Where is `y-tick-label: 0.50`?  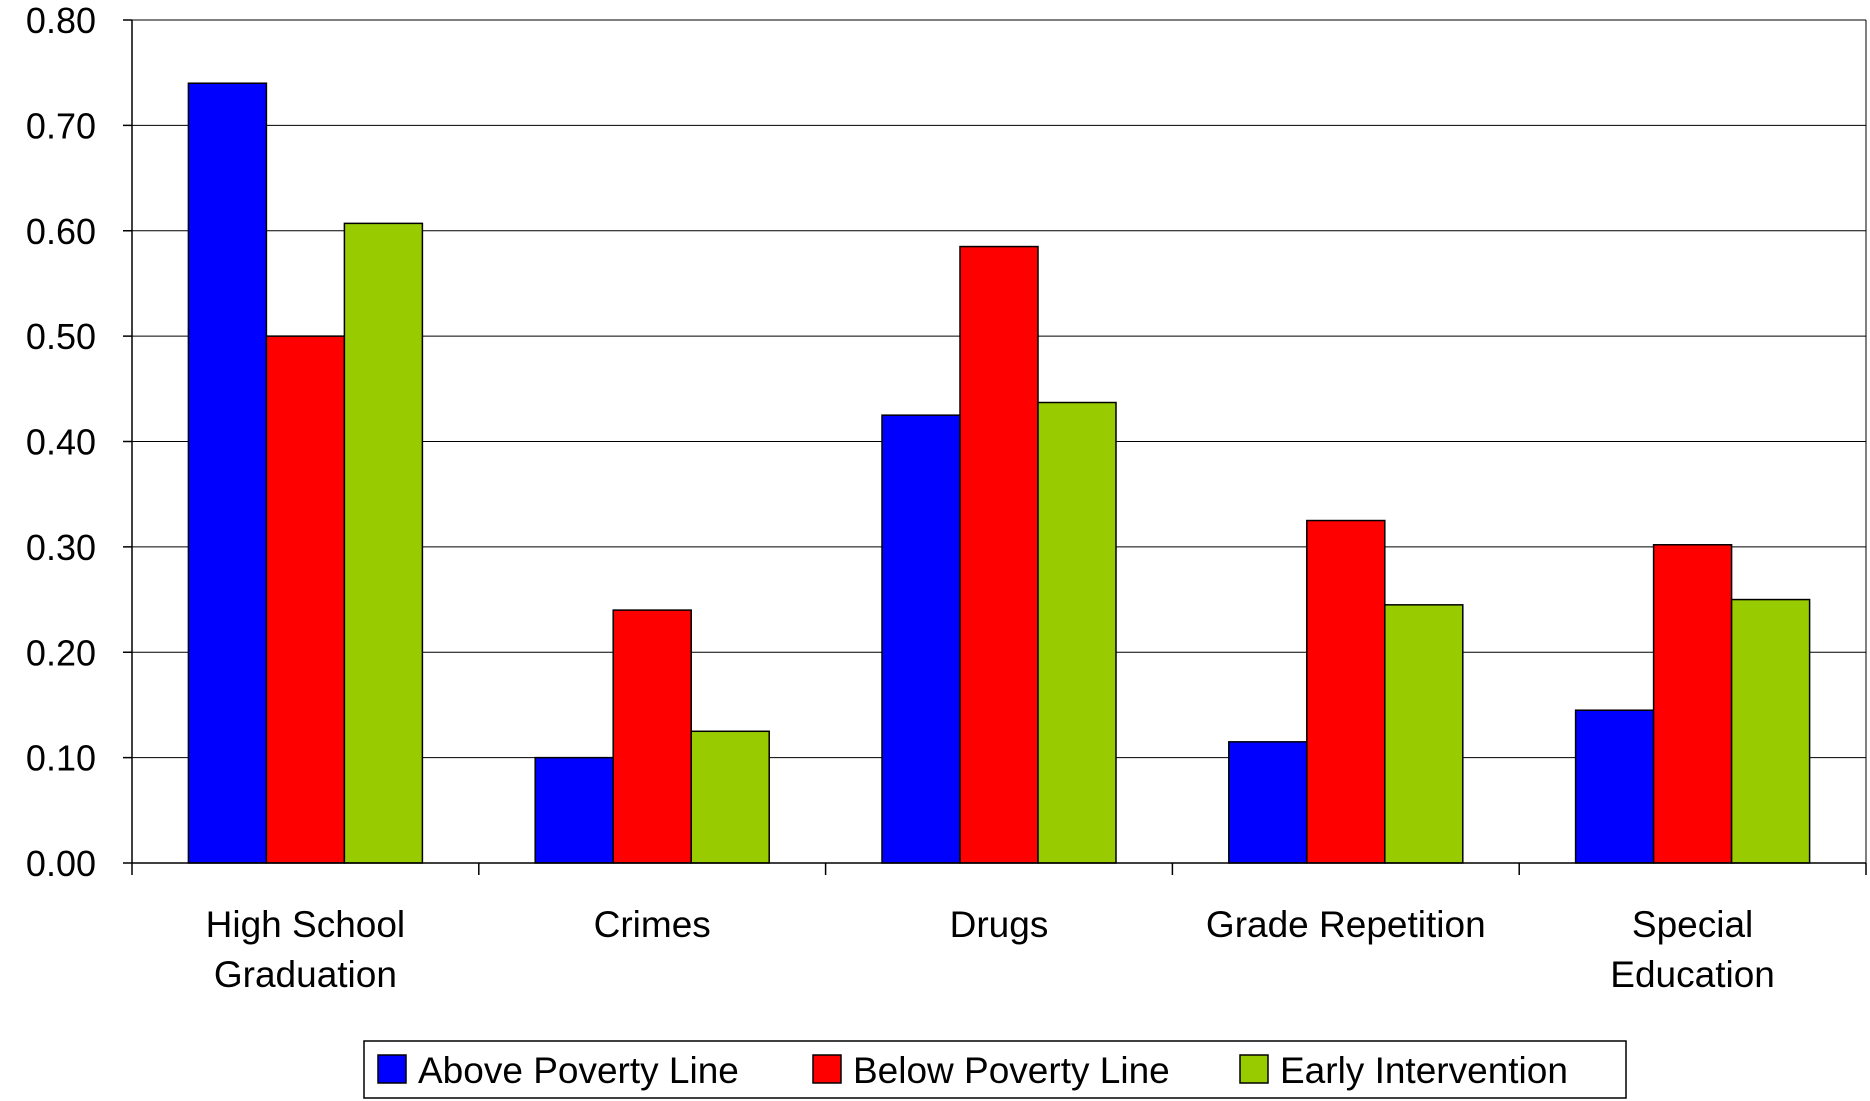 y-tick-label: 0.50 is located at coordinates (61, 336).